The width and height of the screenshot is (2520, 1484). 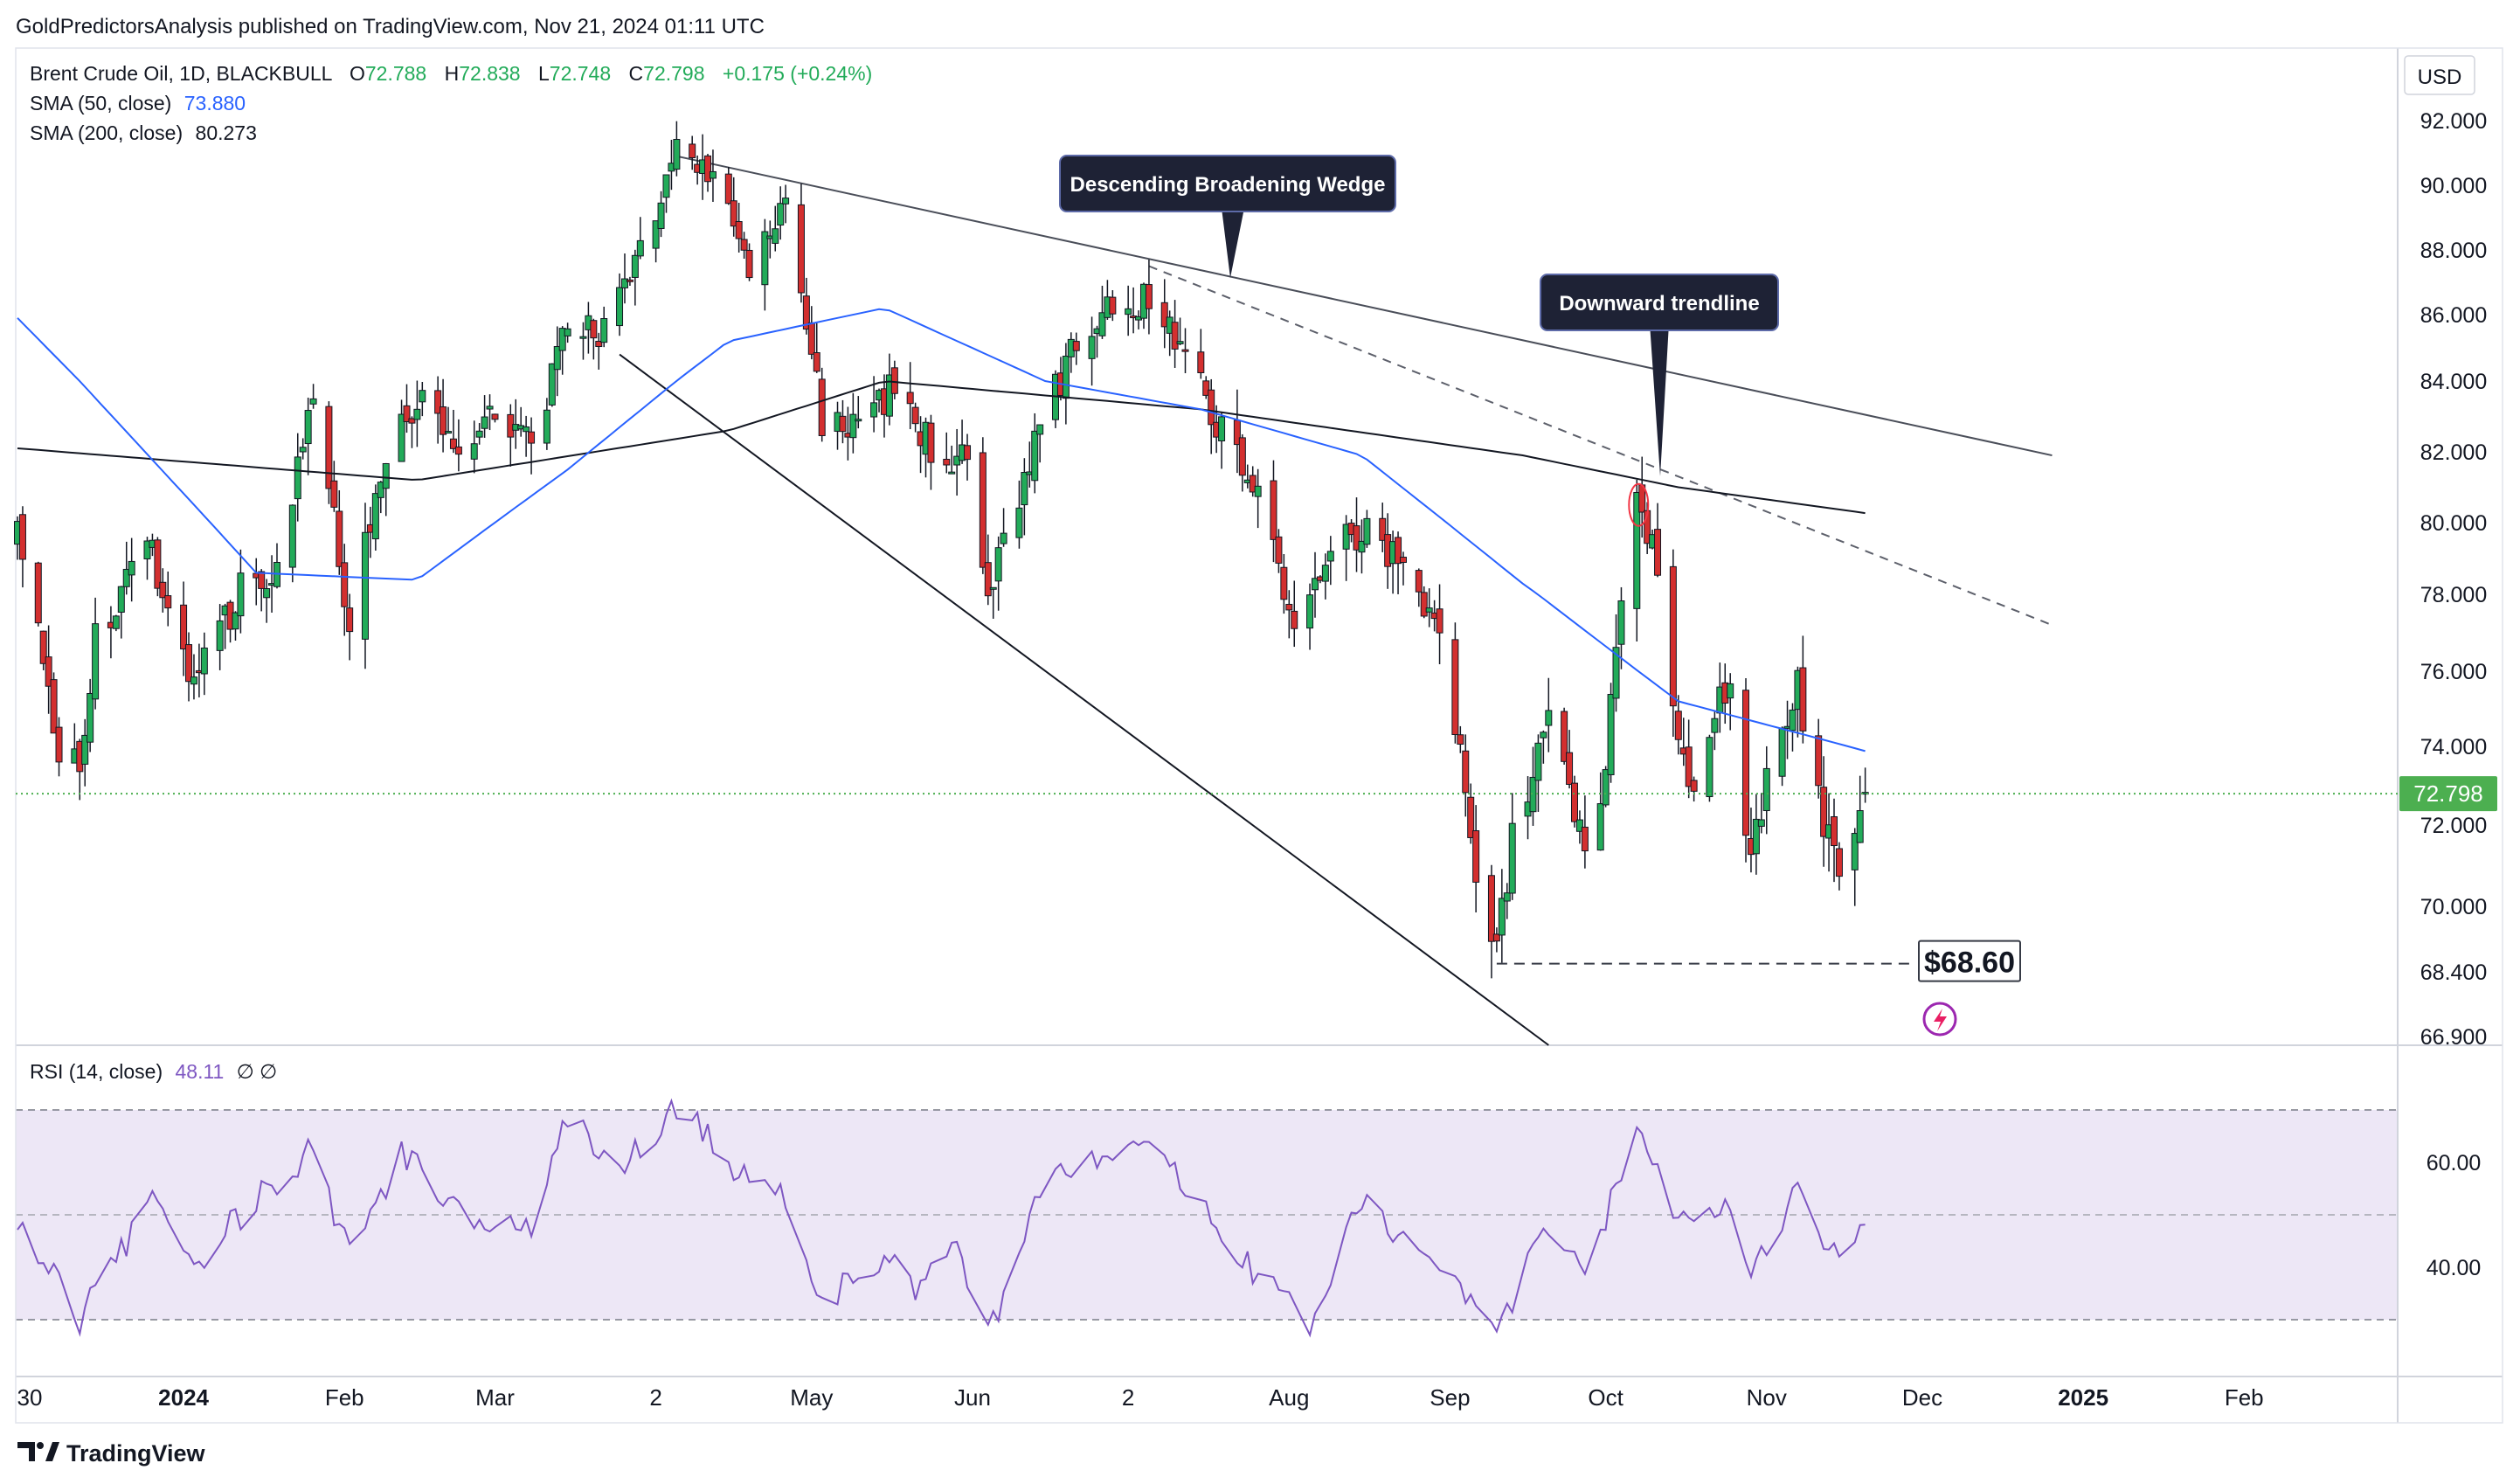 I want to click on currency-box: USD, so click(x=2439, y=75).